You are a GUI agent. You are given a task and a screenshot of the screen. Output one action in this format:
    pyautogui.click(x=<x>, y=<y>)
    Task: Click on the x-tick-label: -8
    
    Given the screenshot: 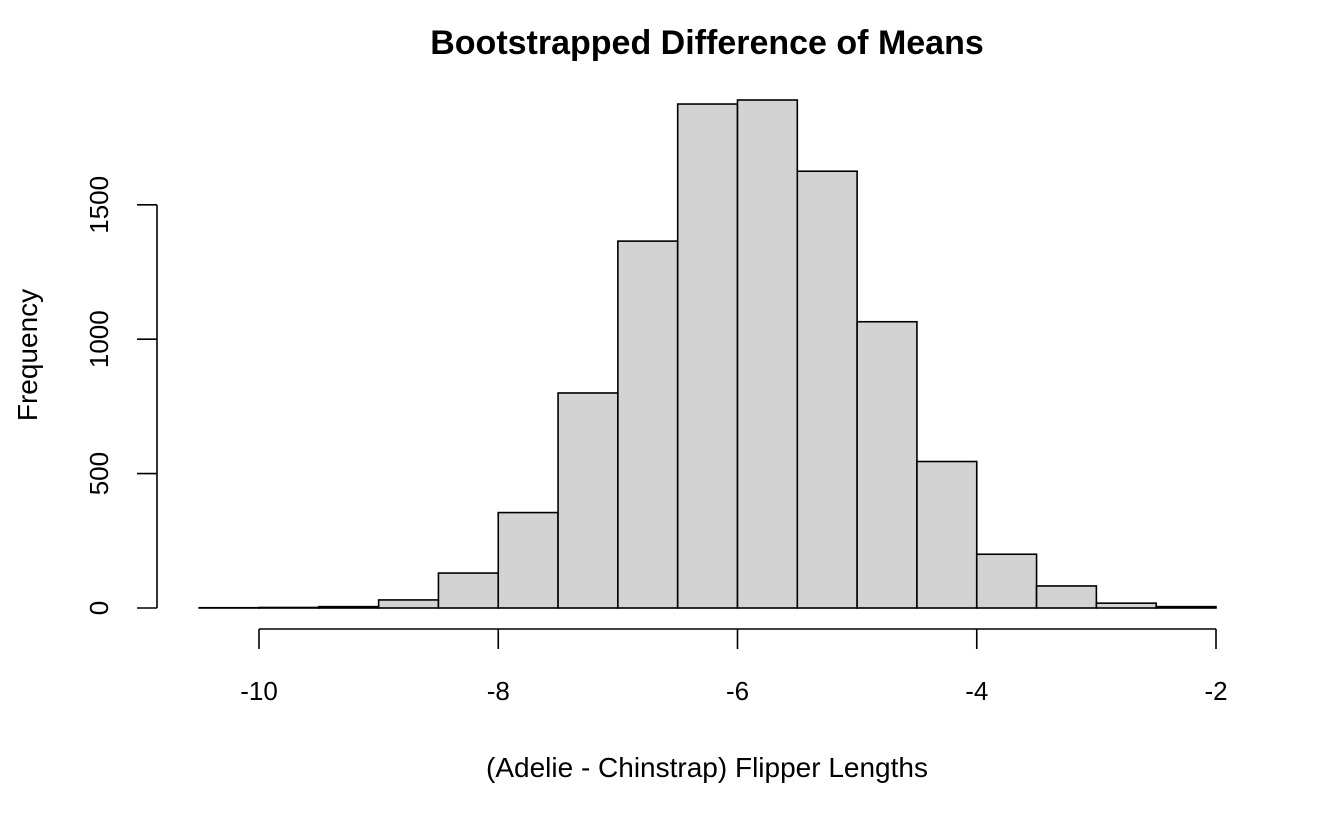 What is the action you would take?
    pyautogui.click(x=498, y=691)
    